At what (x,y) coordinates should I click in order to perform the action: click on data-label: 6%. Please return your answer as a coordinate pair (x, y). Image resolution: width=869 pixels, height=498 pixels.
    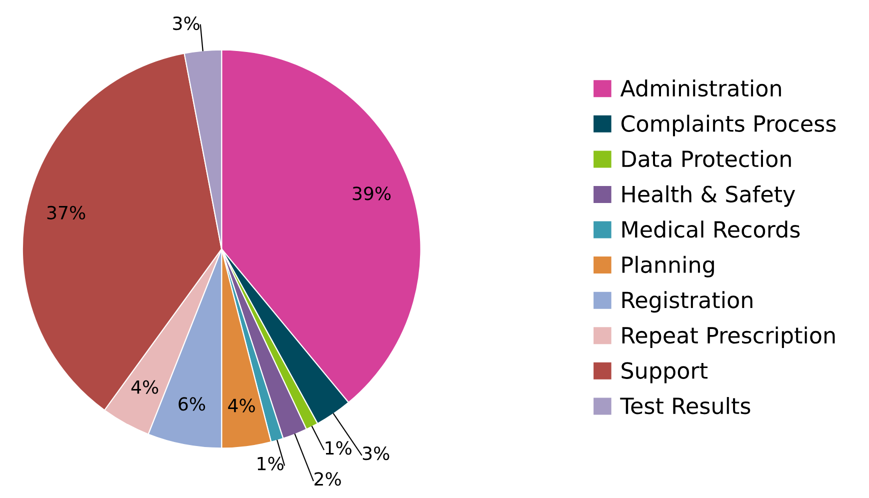
    Looking at the image, I should click on (192, 404).